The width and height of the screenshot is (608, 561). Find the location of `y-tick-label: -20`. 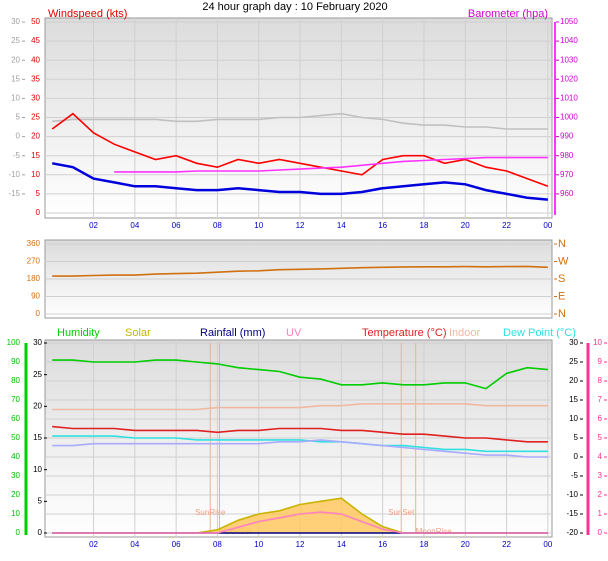

y-tick-label: -20 is located at coordinates (572, 532).